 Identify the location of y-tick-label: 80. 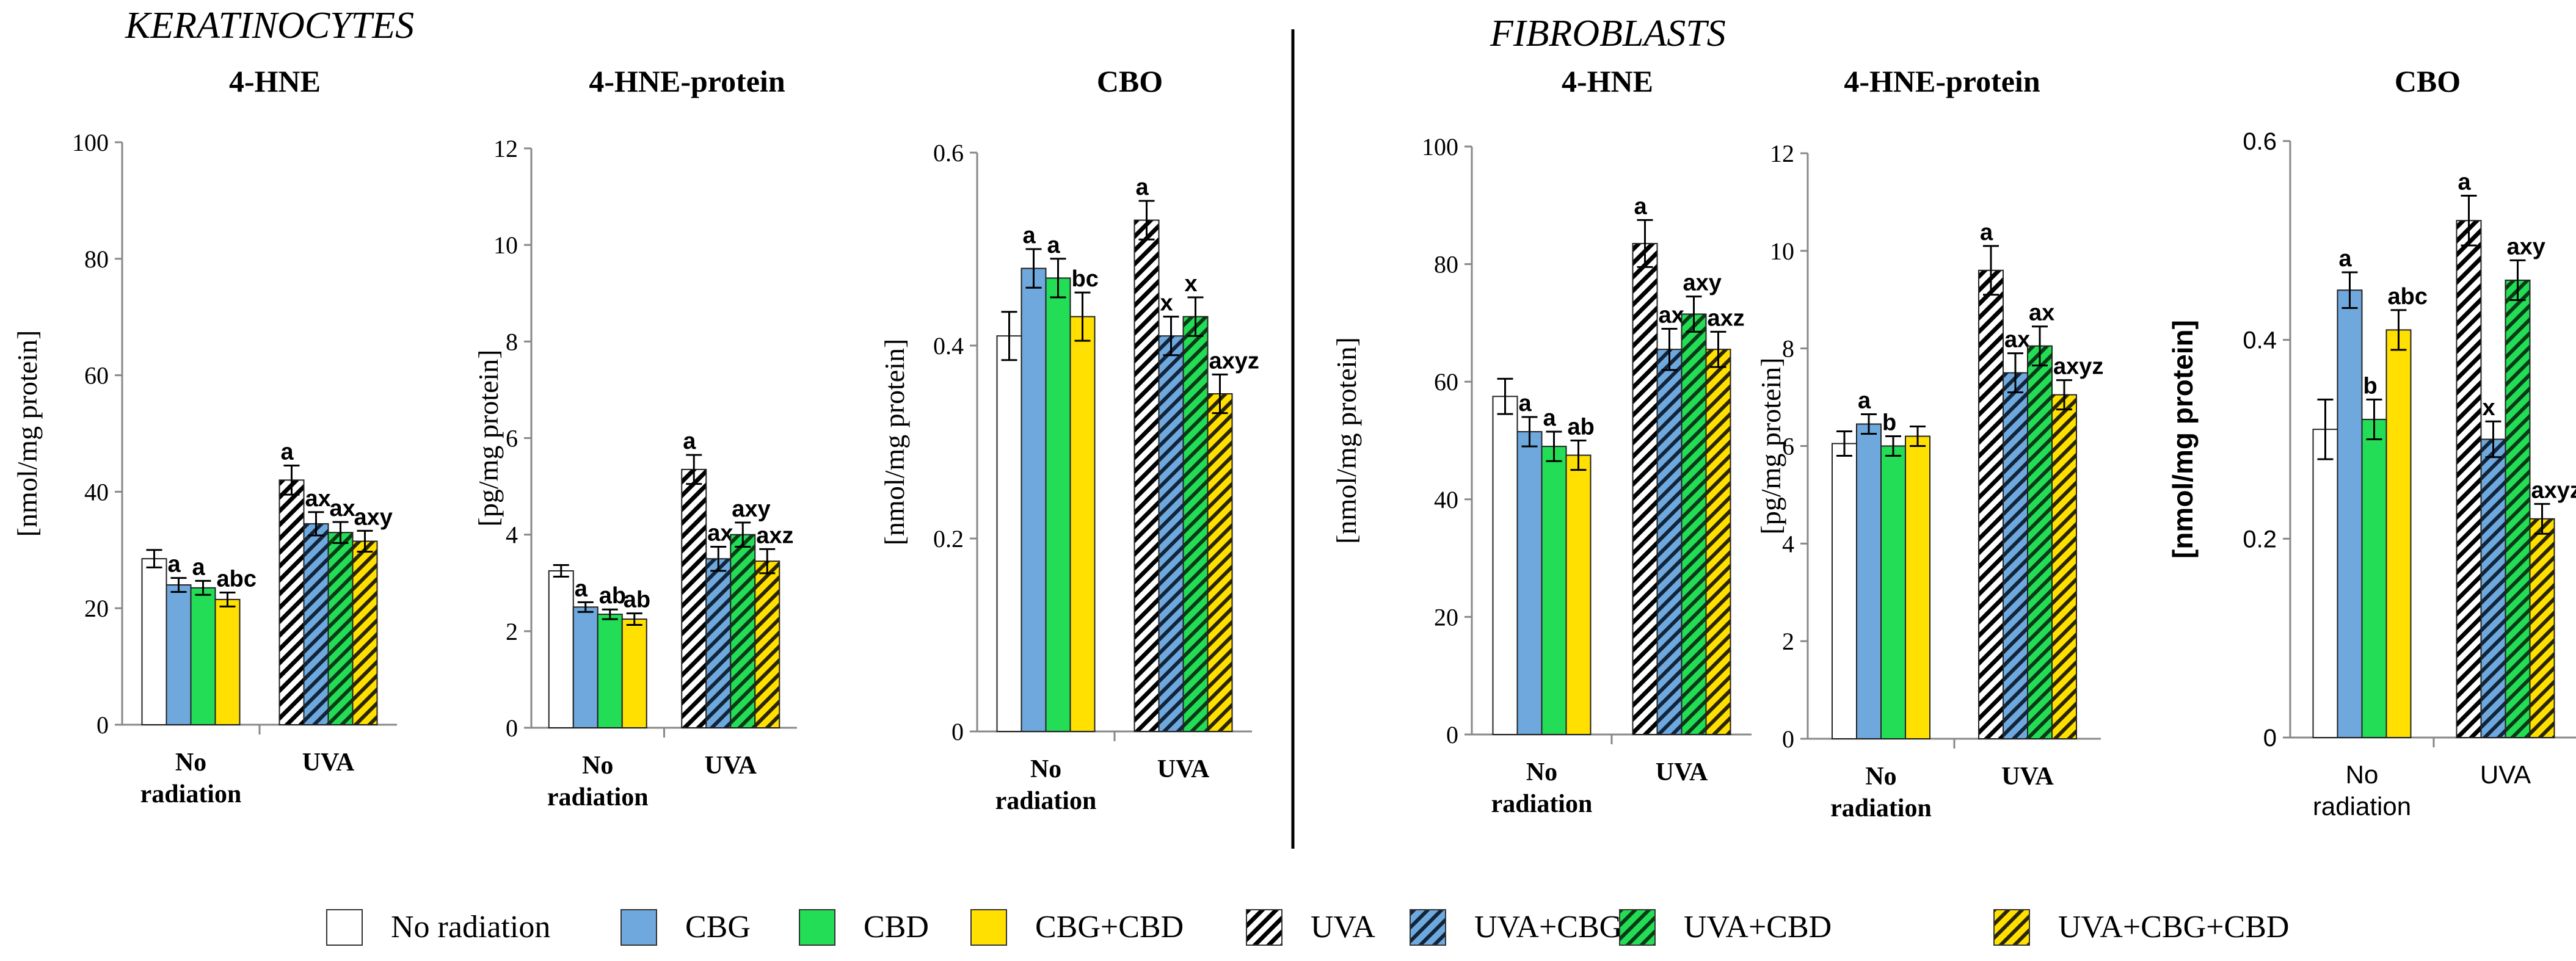
(1446, 264).